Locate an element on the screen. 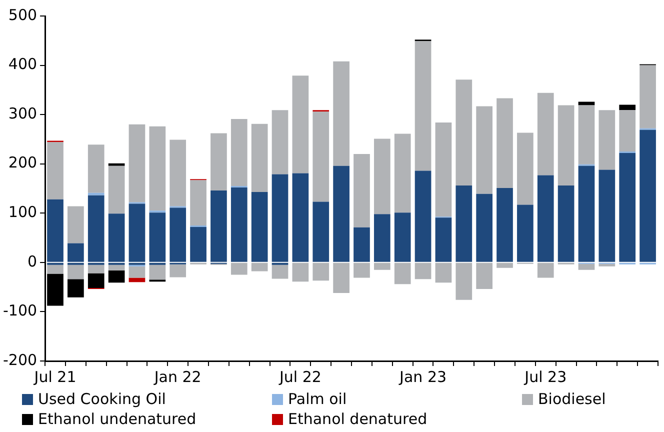  legend-label: Ethanol denatured is located at coordinates (358, 419).